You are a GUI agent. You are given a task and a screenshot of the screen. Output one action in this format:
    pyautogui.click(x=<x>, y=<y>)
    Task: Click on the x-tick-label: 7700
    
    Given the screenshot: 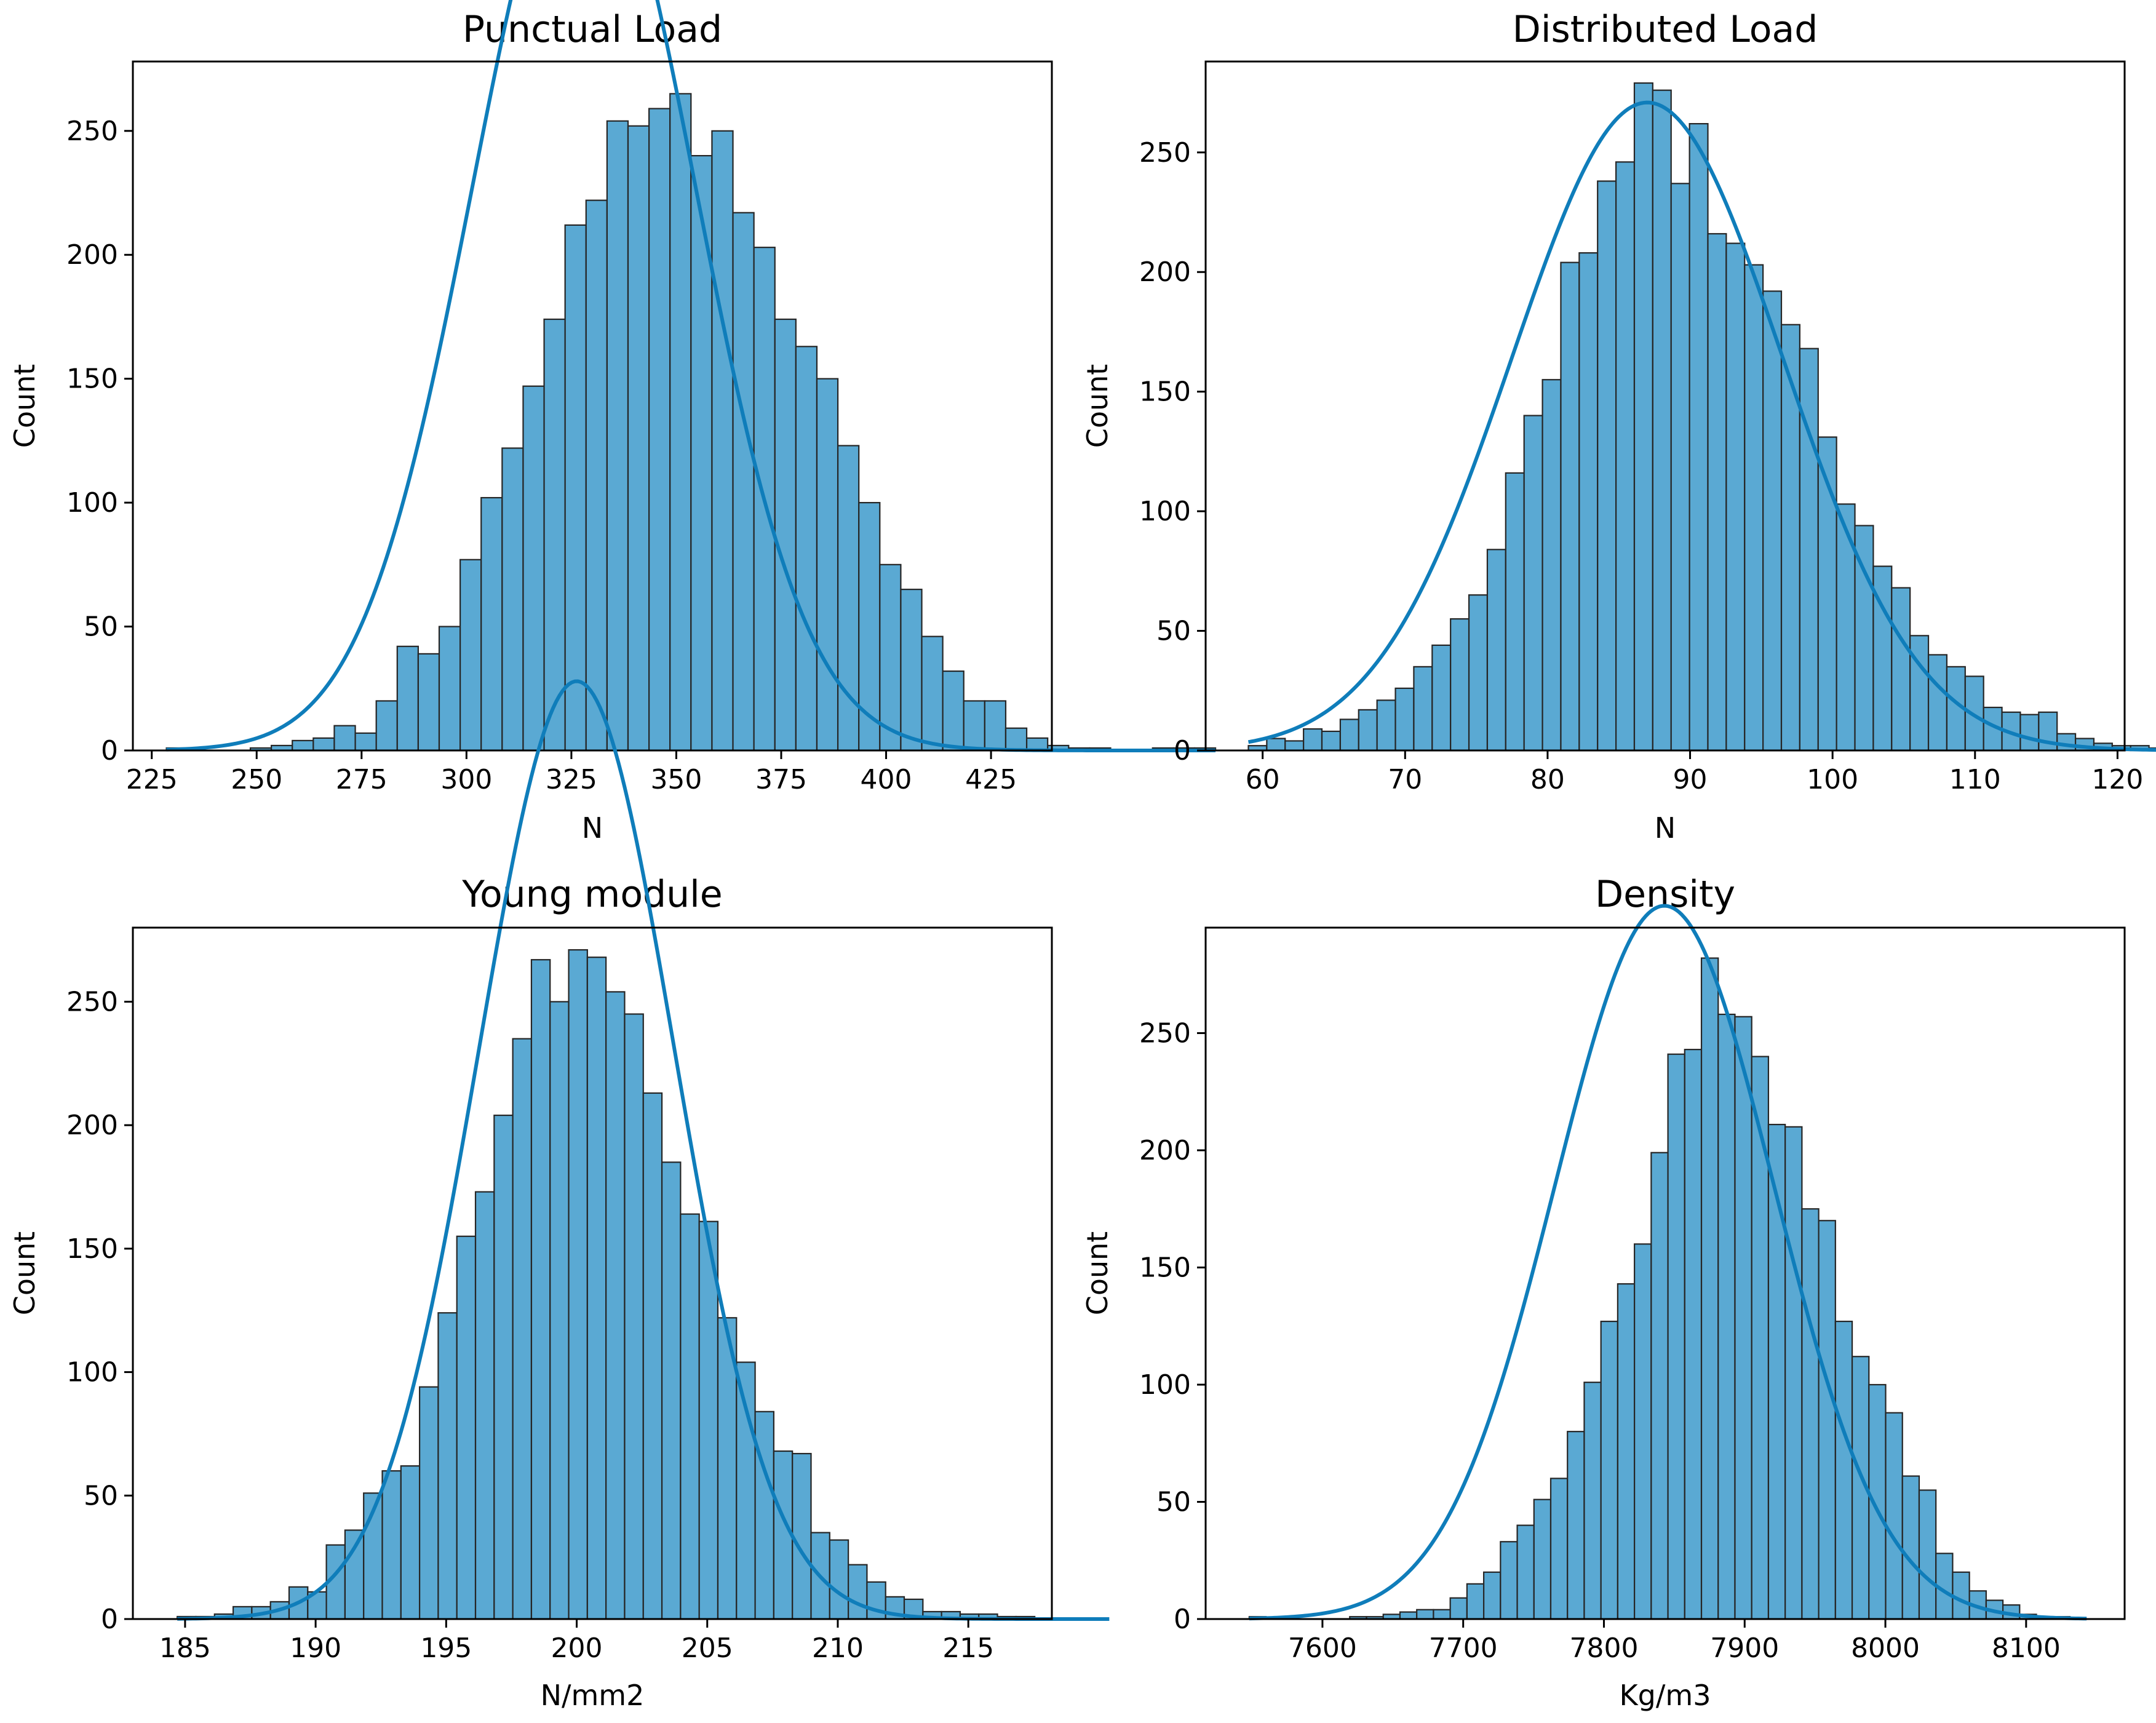 What is the action you would take?
    pyautogui.click(x=1463, y=1649)
    